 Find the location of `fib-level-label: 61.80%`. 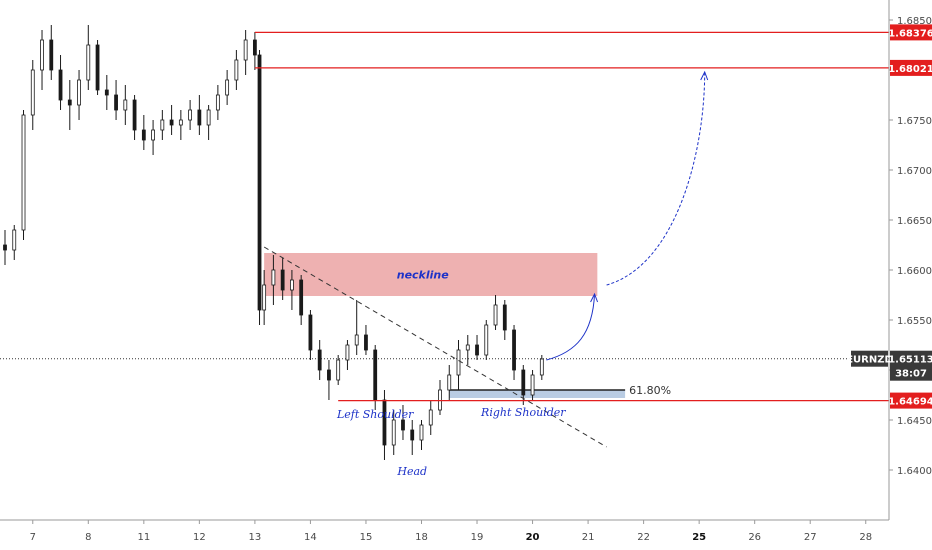

fib-level-label: 61.80% is located at coordinates (650, 390).